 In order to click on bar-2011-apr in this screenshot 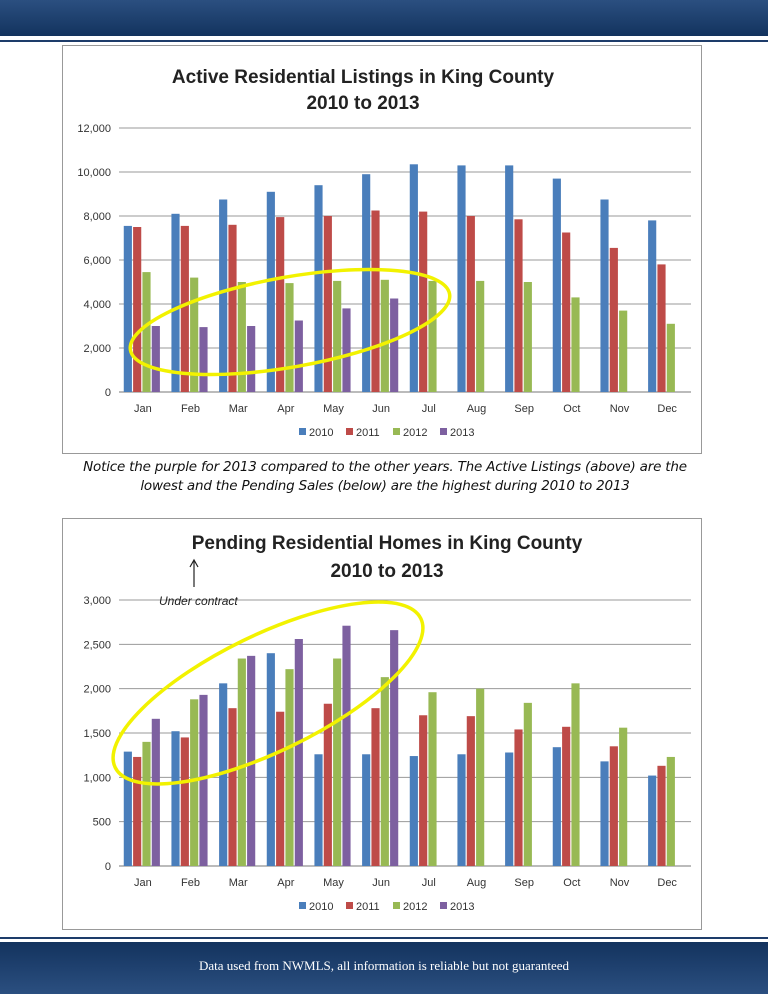, I will do `click(280, 304)`.